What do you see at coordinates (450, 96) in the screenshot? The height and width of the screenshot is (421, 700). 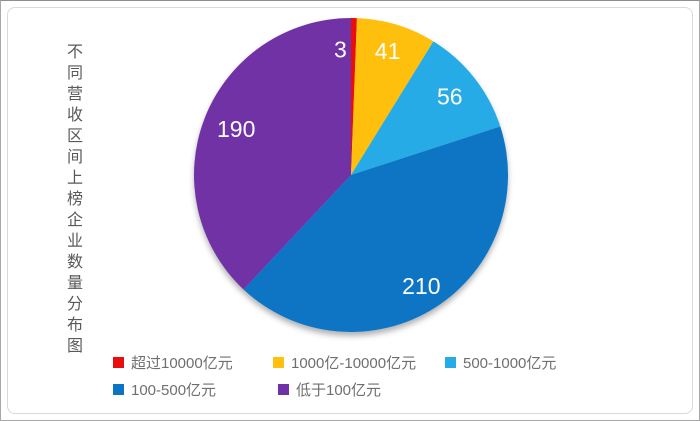 I see `pie-data-label-2: 56` at bounding box center [450, 96].